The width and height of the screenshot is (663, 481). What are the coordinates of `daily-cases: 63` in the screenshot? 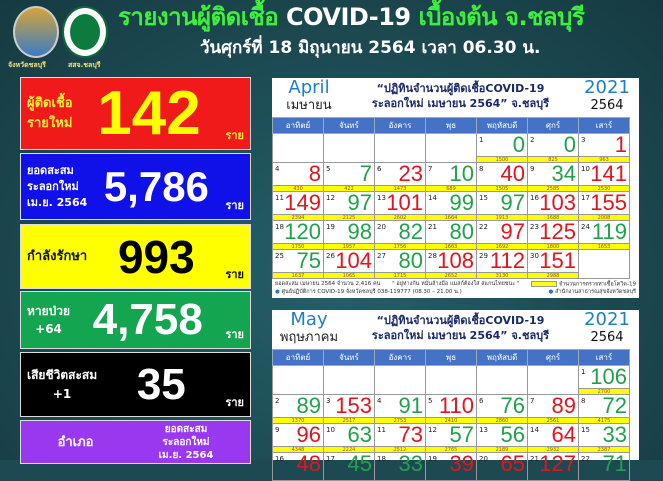 It's located at (359, 434).